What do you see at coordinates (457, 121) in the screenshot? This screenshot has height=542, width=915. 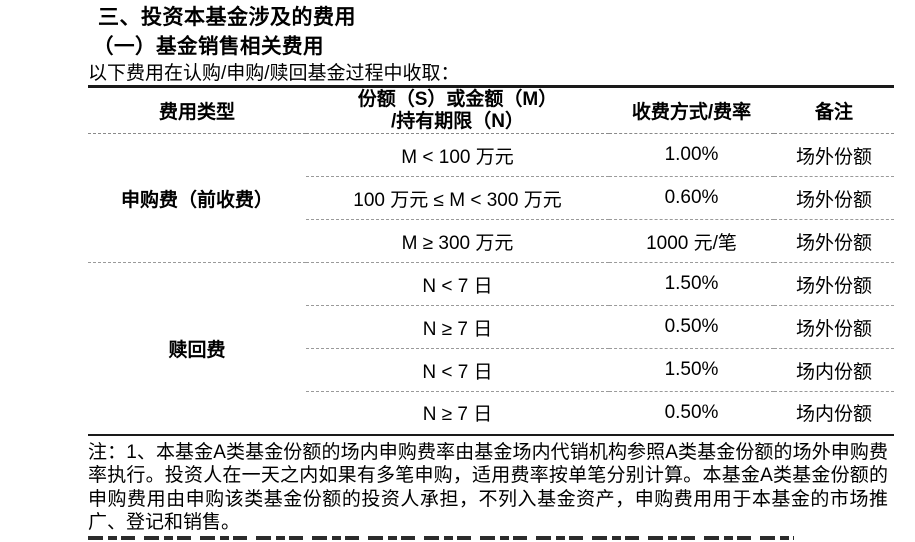 I see `header-amount-line2: /持有期限（N）` at bounding box center [457, 121].